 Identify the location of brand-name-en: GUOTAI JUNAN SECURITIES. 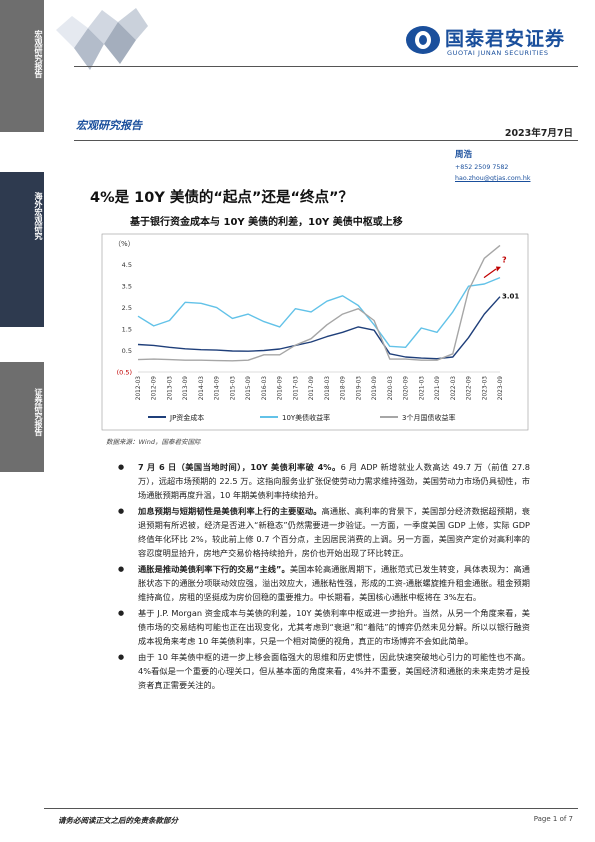
(498, 53).